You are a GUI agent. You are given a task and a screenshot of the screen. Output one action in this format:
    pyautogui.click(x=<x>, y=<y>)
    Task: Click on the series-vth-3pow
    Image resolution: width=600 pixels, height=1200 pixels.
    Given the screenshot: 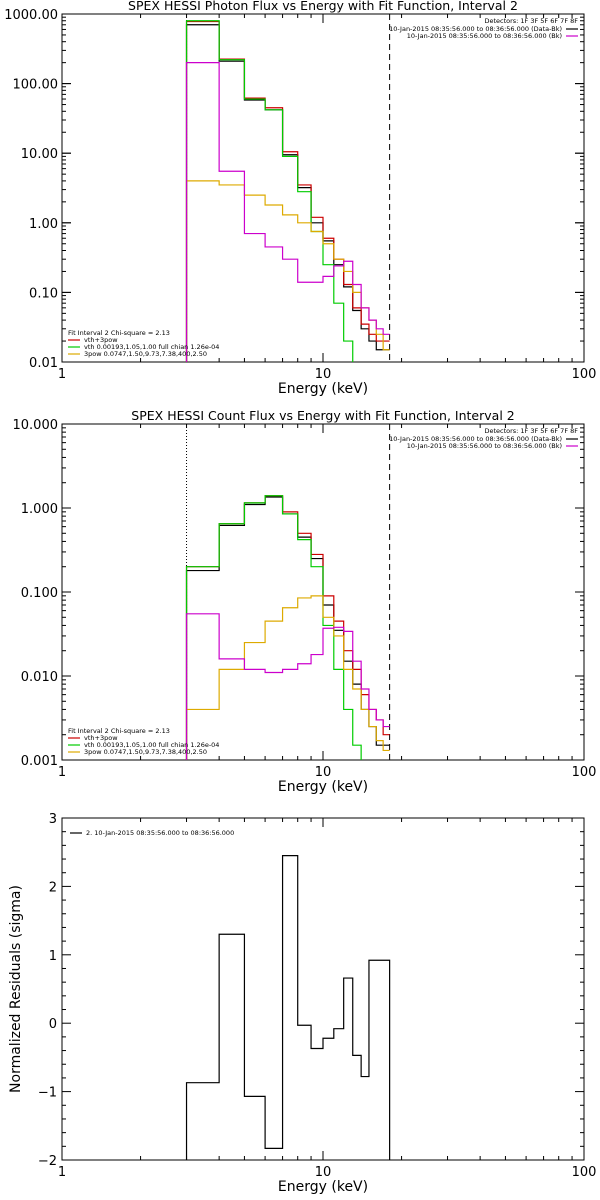 What is the action you would take?
    pyautogui.click(x=287, y=627)
    